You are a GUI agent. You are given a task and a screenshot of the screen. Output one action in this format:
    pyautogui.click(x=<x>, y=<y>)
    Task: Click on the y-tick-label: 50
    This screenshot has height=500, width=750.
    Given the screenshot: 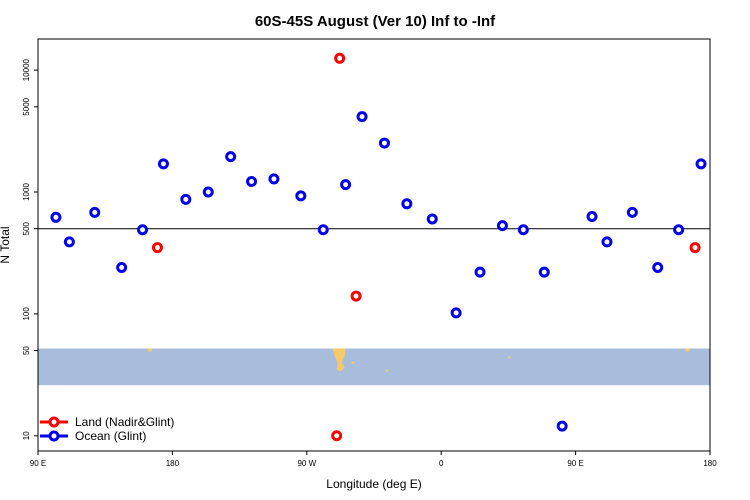 What is the action you would take?
    pyautogui.click(x=26, y=350)
    